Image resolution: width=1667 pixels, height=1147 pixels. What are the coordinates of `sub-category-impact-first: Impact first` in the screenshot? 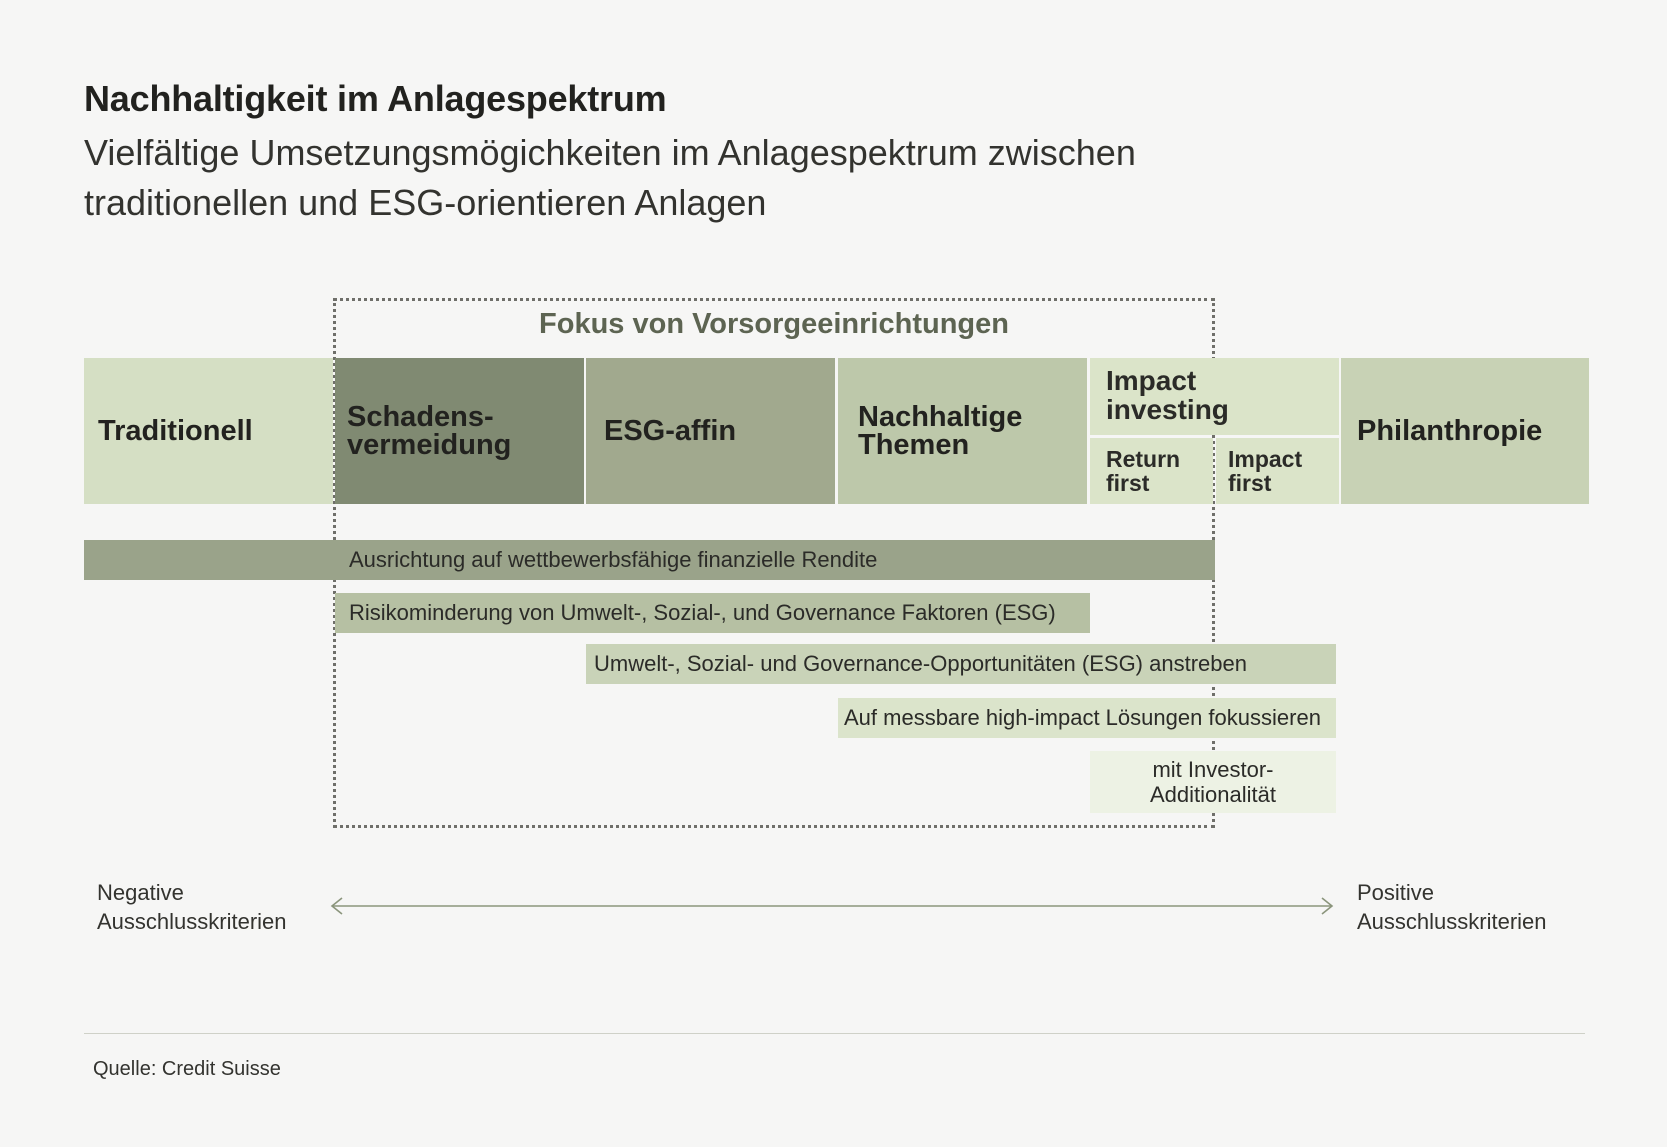 It's located at (1277, 471).